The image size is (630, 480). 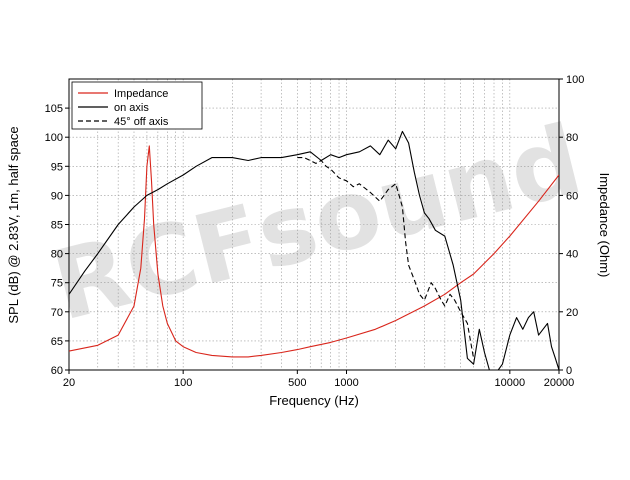 What do you see at coordinates (183, 383) in the screenshot?
I see `x-tick-label: 100` at bounding box center [183, 383].